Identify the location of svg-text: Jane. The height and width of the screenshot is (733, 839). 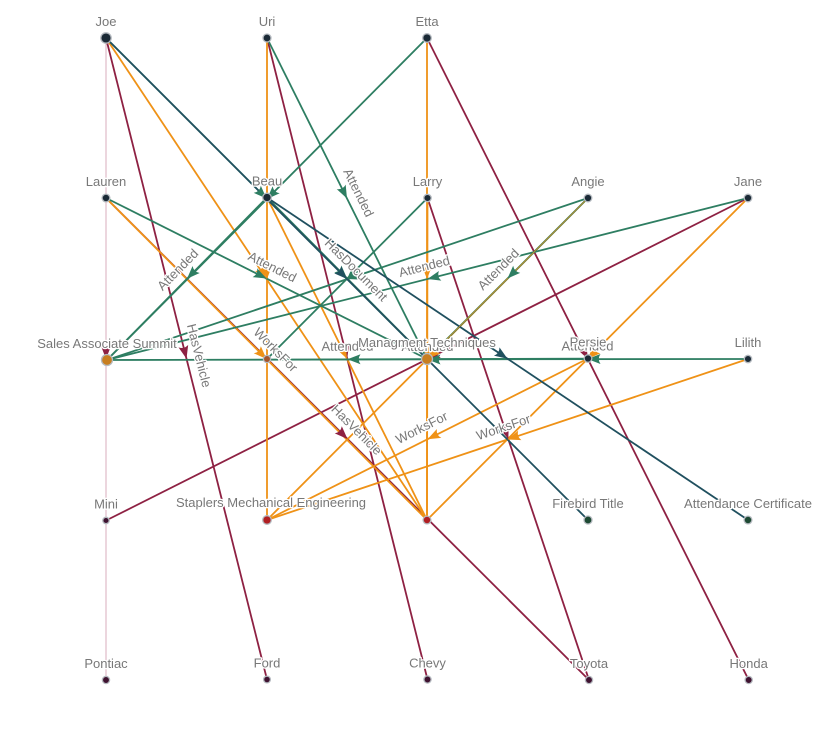
(748, 181).